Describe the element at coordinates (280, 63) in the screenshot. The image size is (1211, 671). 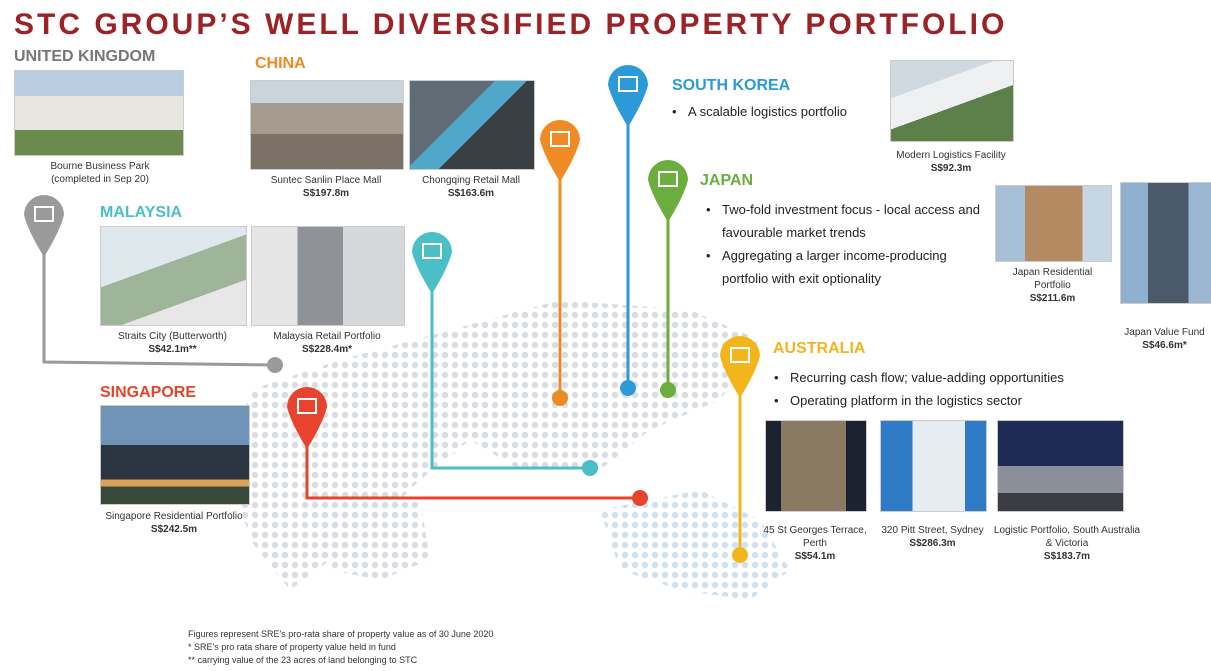
I see `region-name: CHINA` at that location.